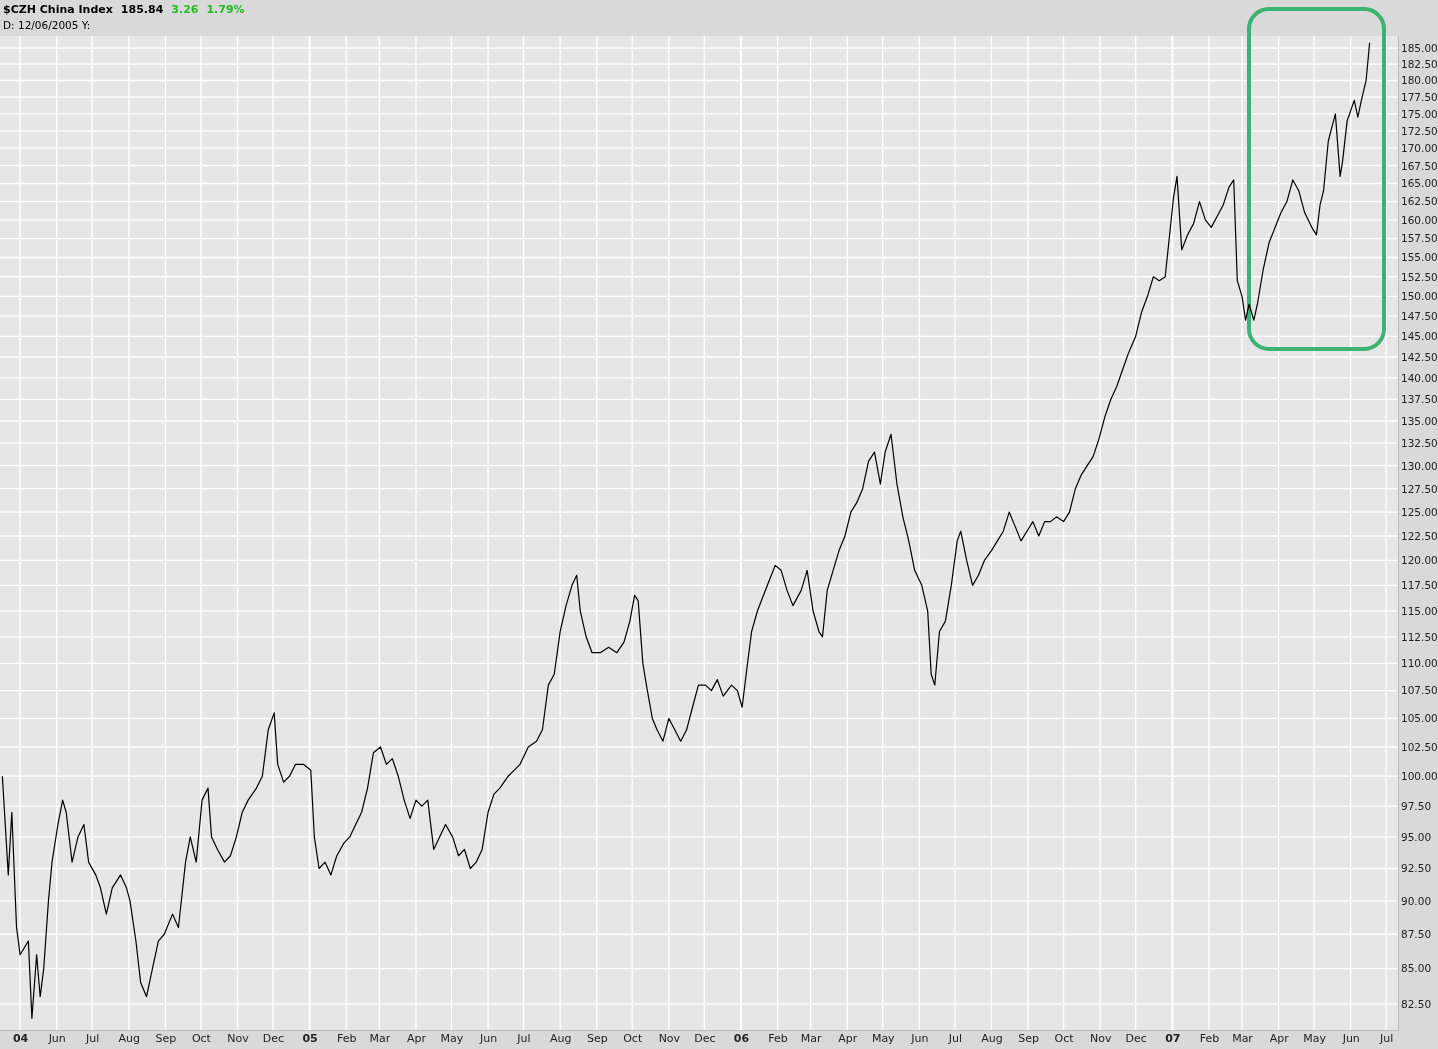 This screenshot has height=1049, width=1438. I want to click on y-tick-label: 130.00, so click(1419, 465).